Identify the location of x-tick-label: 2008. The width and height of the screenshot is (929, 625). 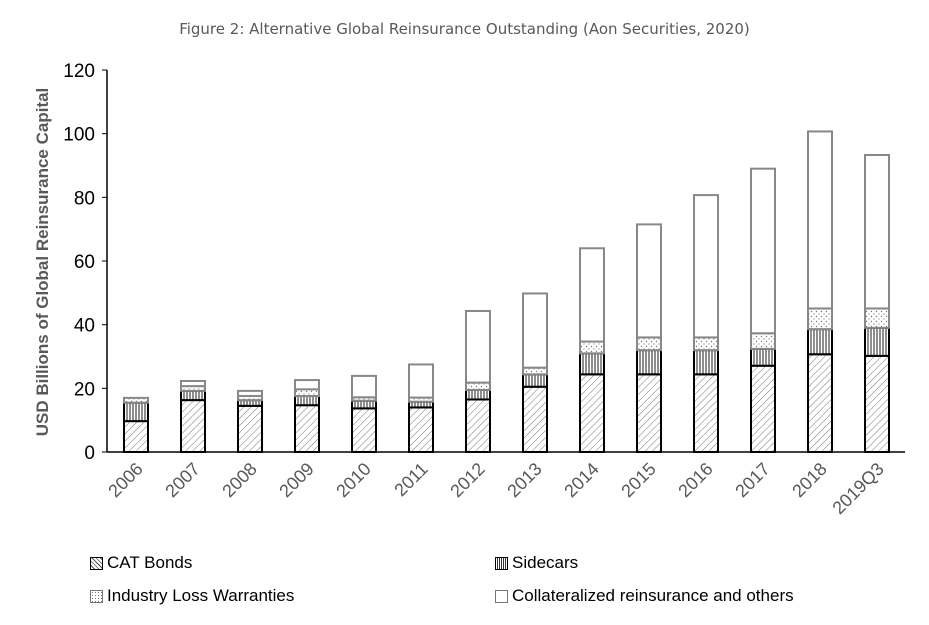
(239, 480).